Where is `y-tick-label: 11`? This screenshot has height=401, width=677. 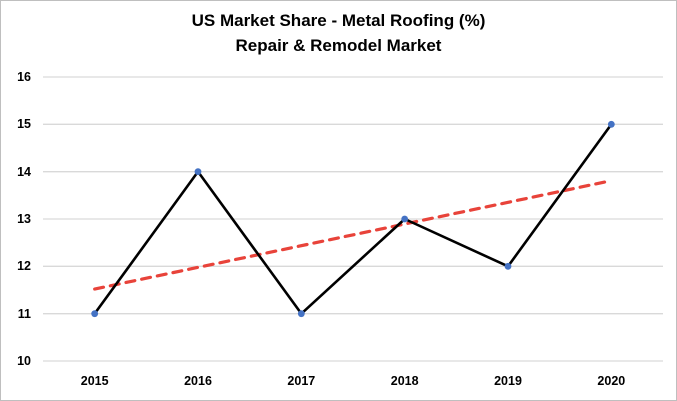 y-tick-label: 11 is located at coordinates (24, 313).